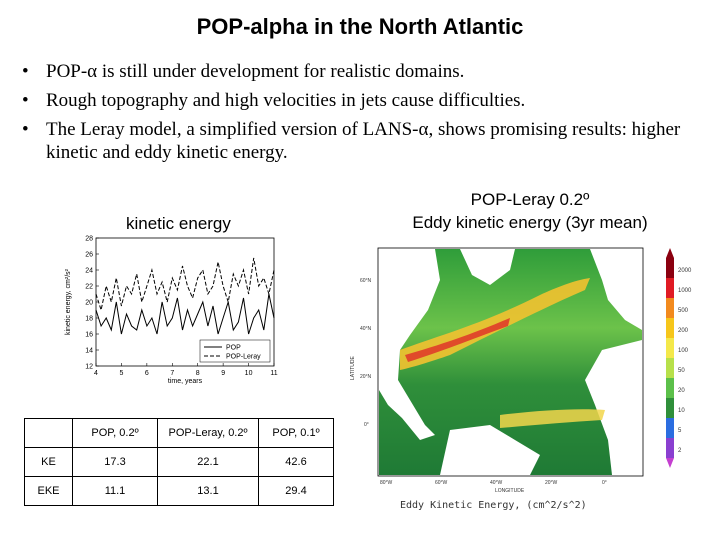 This screenshot has width=720, height=540. I want to click on table-header-cell: POP-Leray, 0.2º, so click(208, 433).